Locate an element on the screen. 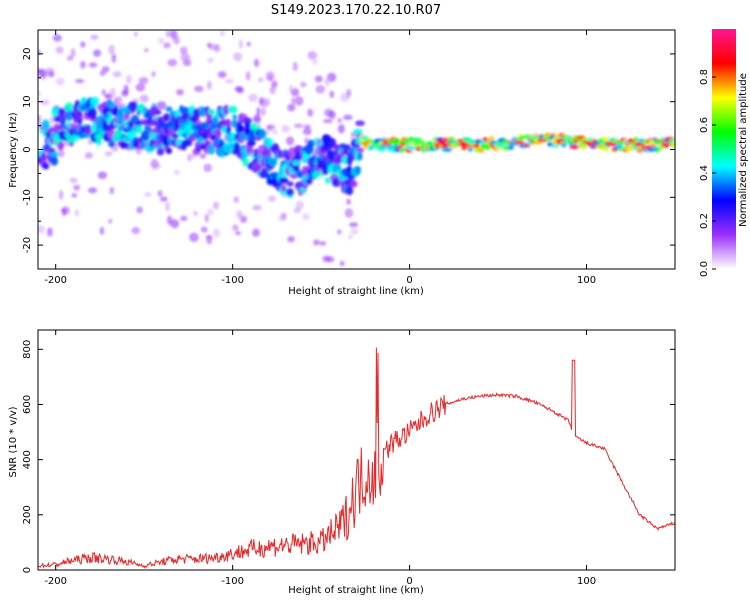 Image resolution: width=750 pixels, height=600 pixels. heatmap-y-tick-label: -10 is located at coordinates (27, 197).